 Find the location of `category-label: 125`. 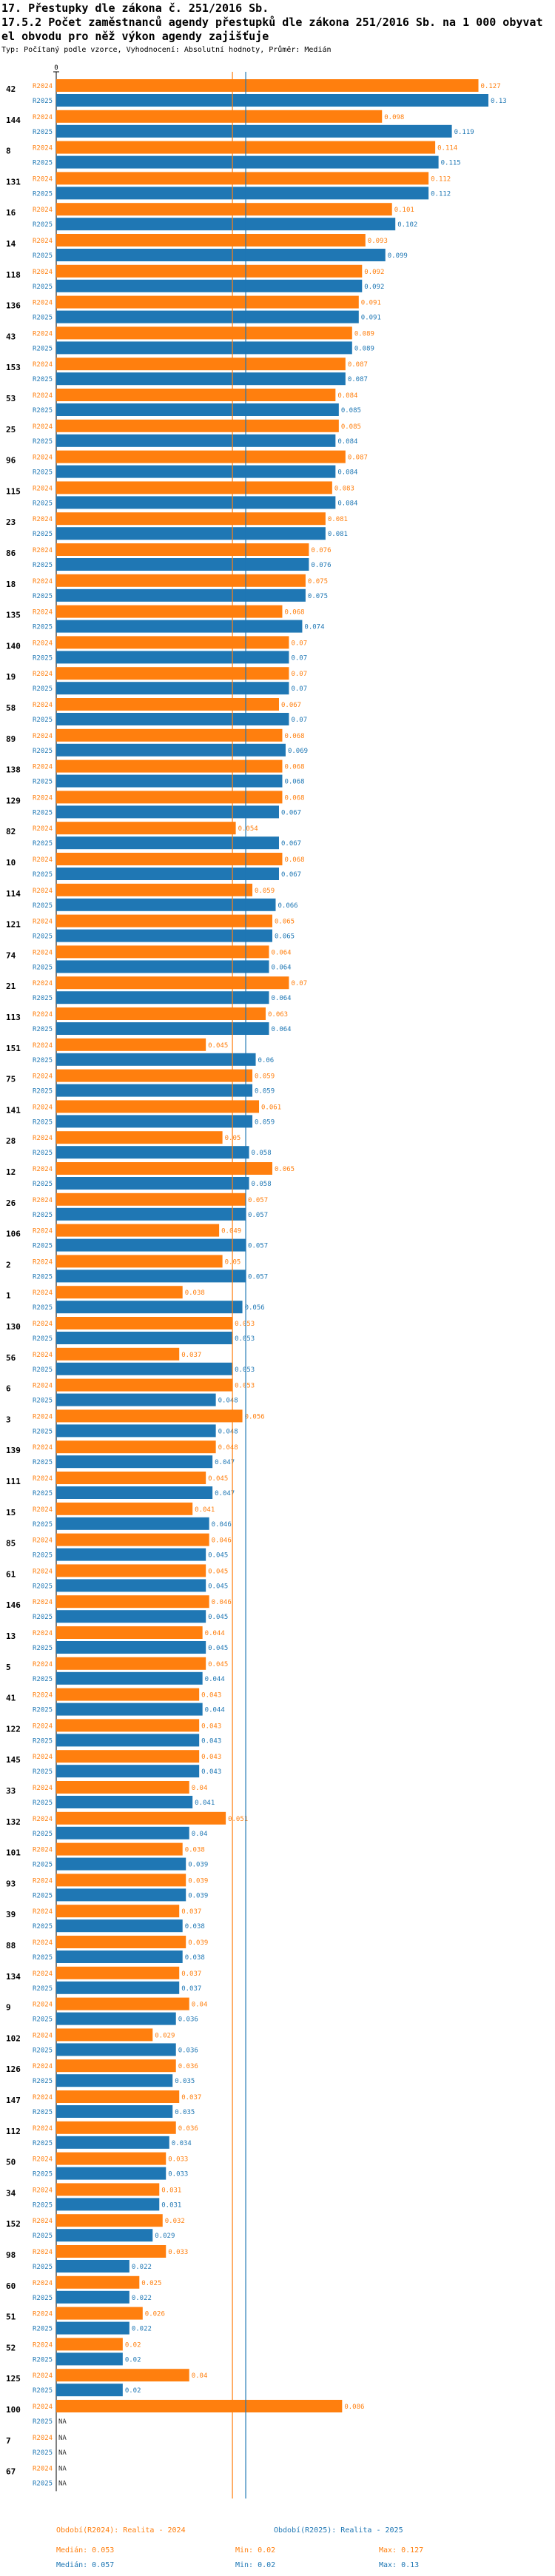

category-label: 125 is located at coordinates (13, 2379).